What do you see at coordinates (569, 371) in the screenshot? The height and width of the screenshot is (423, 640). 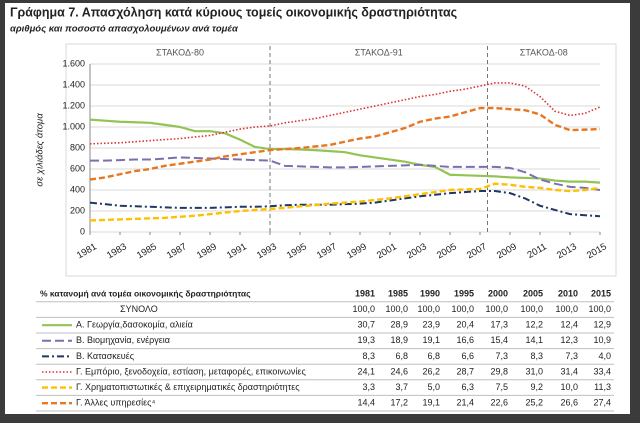 I see `table-cell: 31,4` at bounding box center [569, 371].